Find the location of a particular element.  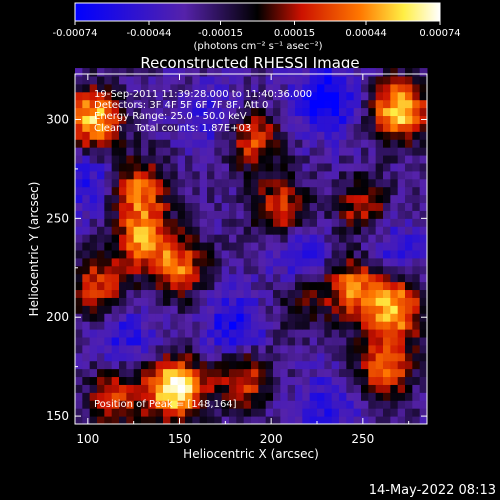

colorbar-unit-label: (photons cm⁻² s⁻¹ asec⁻²) is located at coordinates (257, 46).